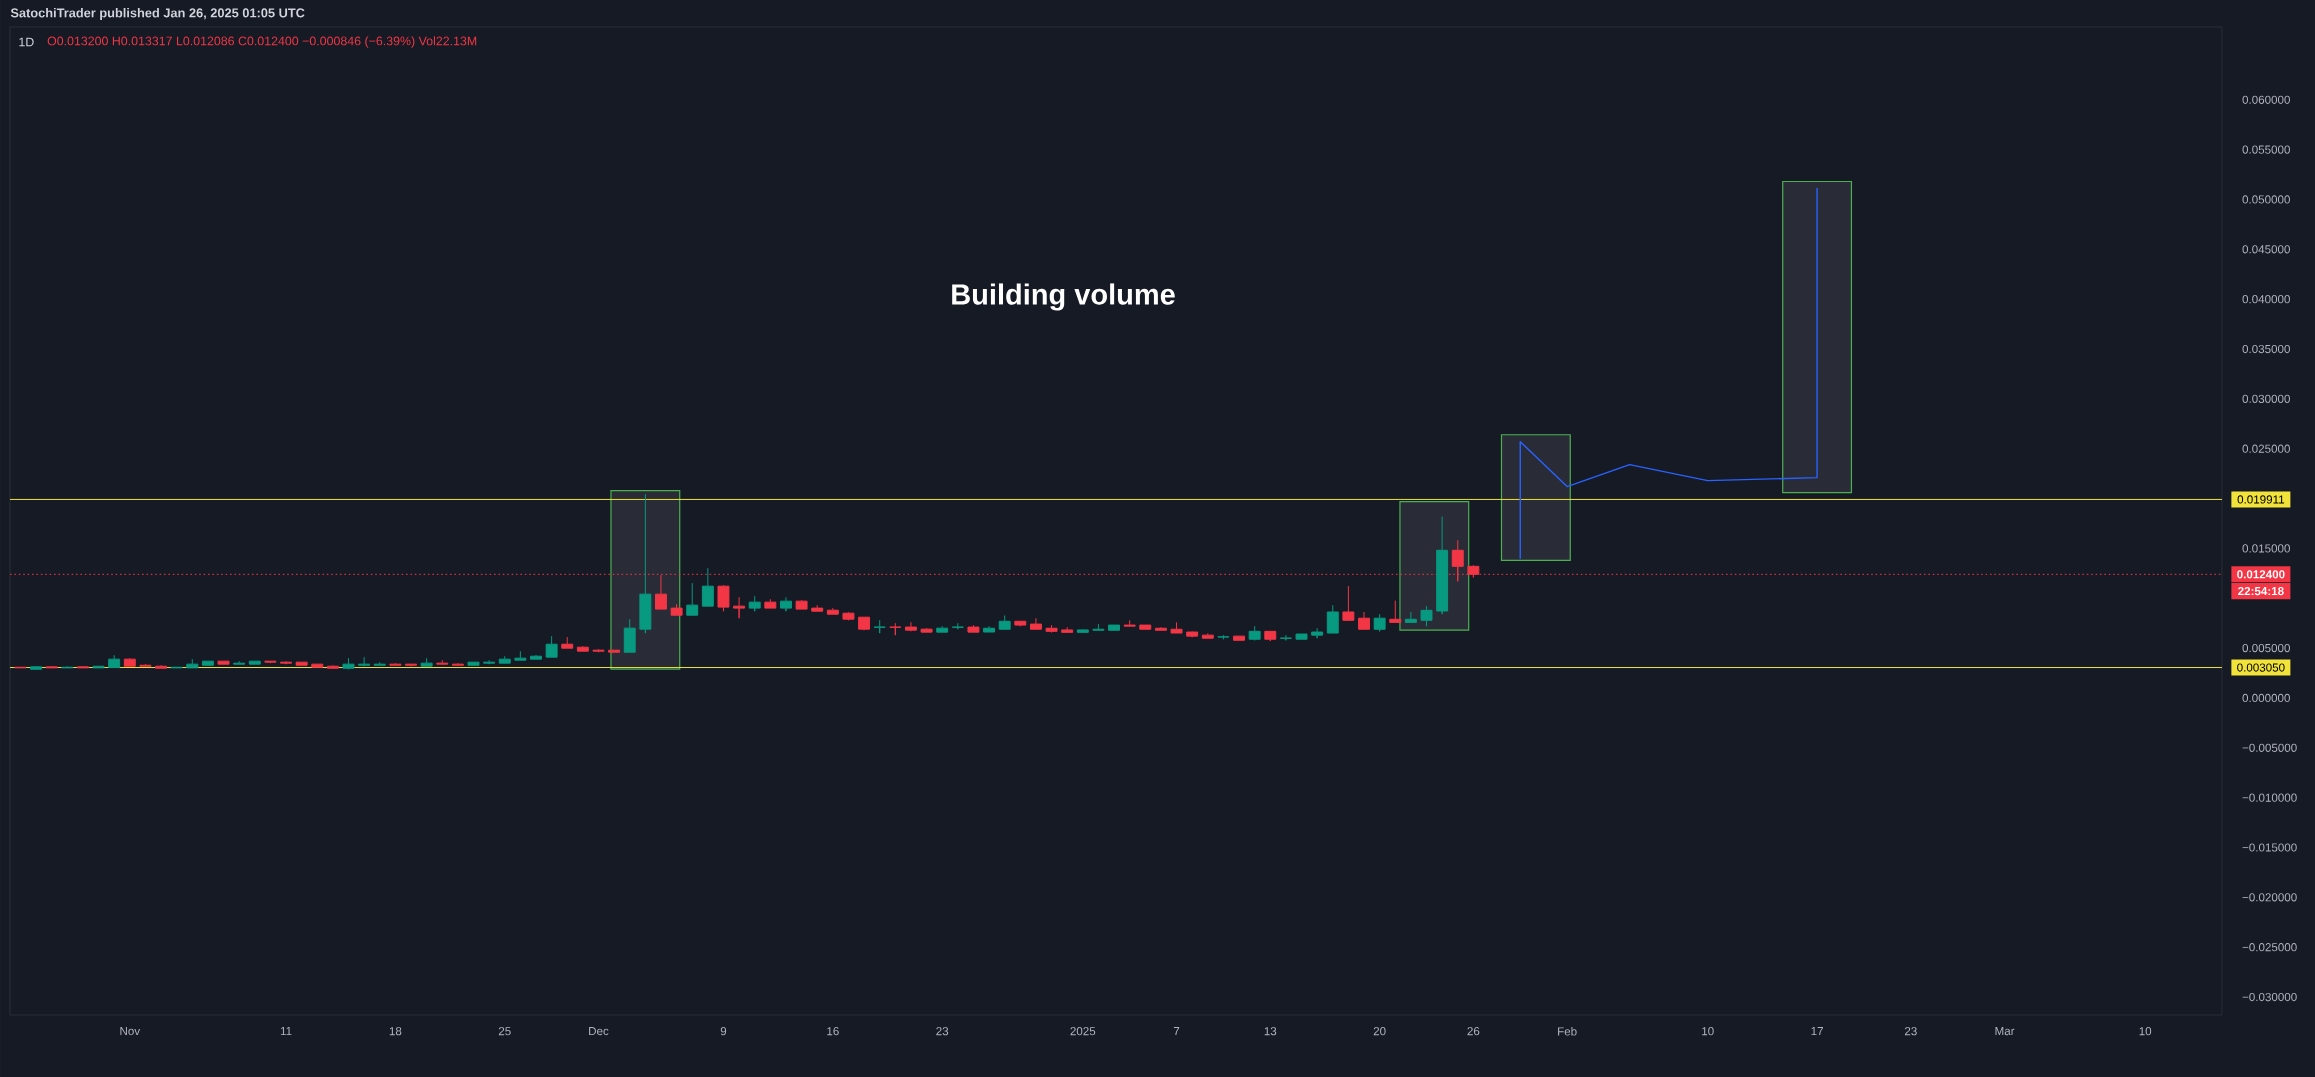 This screenshot has height=1077, width=2315. I want to click on ref-line-label: 0.003050, so click(2261, 667).